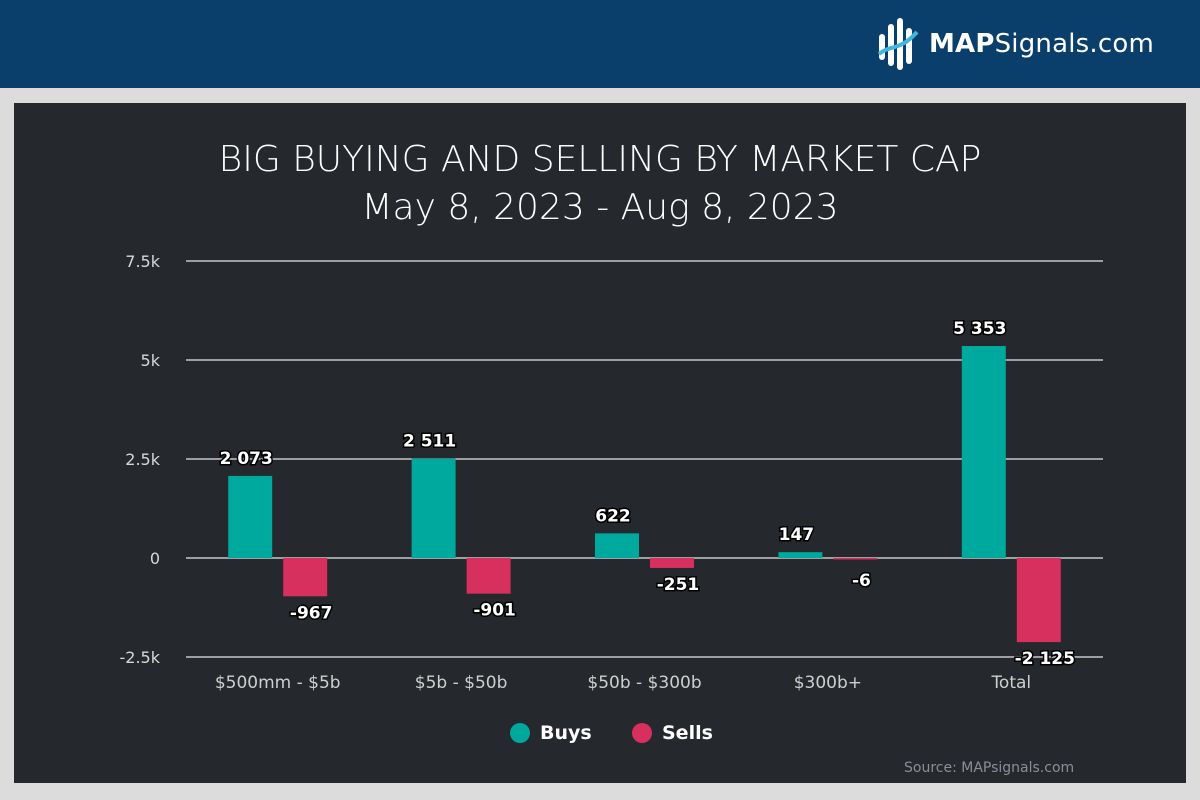 Image resolution: width=1200 pixels, height=800 pixels. Describe the element at coordinates (429, 442) in the screenshot. I see `buys-data-label: 2 511` at that location.